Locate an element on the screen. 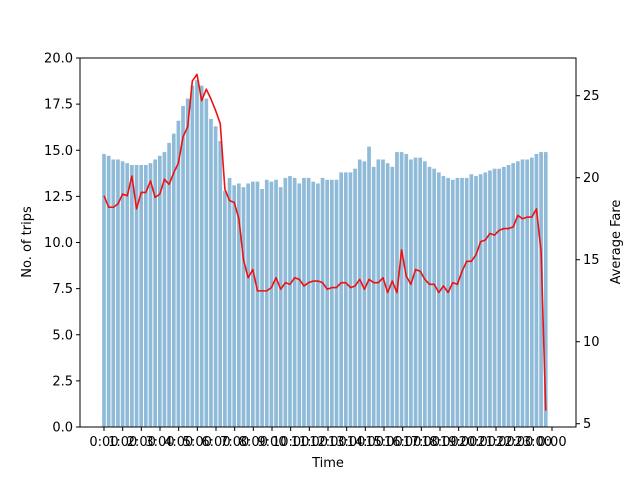 This screenshot has height=480, width=640. x-tick-label: 17:00 is located at coordinates (421, 442).